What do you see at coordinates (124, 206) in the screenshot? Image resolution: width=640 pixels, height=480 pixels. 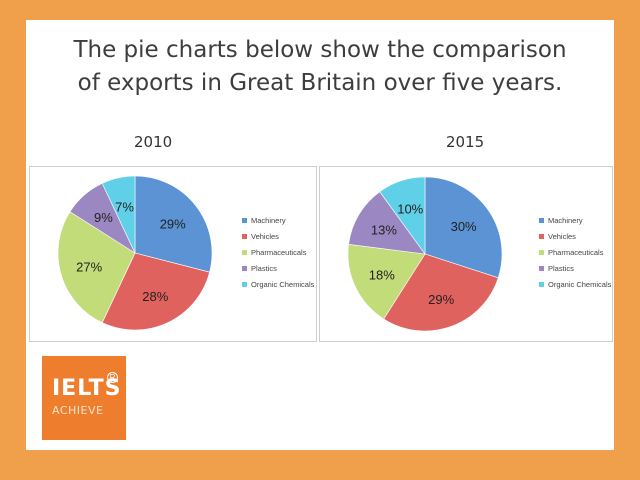 I see `data-label-2010-organic-chemicals: 7%` at bounding box center [124, 206].